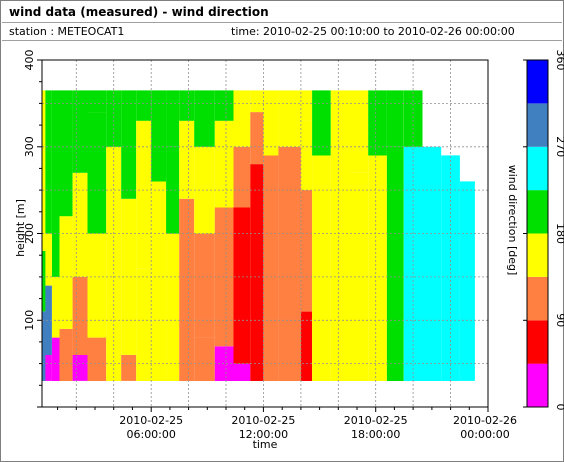 Image resolution: width=564 pixels, height=462 pixels. Describe the element at coordinates (29, 233) in the screenshot. I see `y-tick-label: 200` at that location.